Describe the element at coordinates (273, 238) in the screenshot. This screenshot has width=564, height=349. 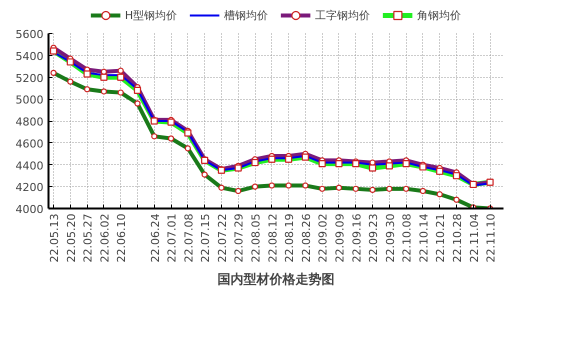
I see `x-tick-label: 22.08.12` at that location.